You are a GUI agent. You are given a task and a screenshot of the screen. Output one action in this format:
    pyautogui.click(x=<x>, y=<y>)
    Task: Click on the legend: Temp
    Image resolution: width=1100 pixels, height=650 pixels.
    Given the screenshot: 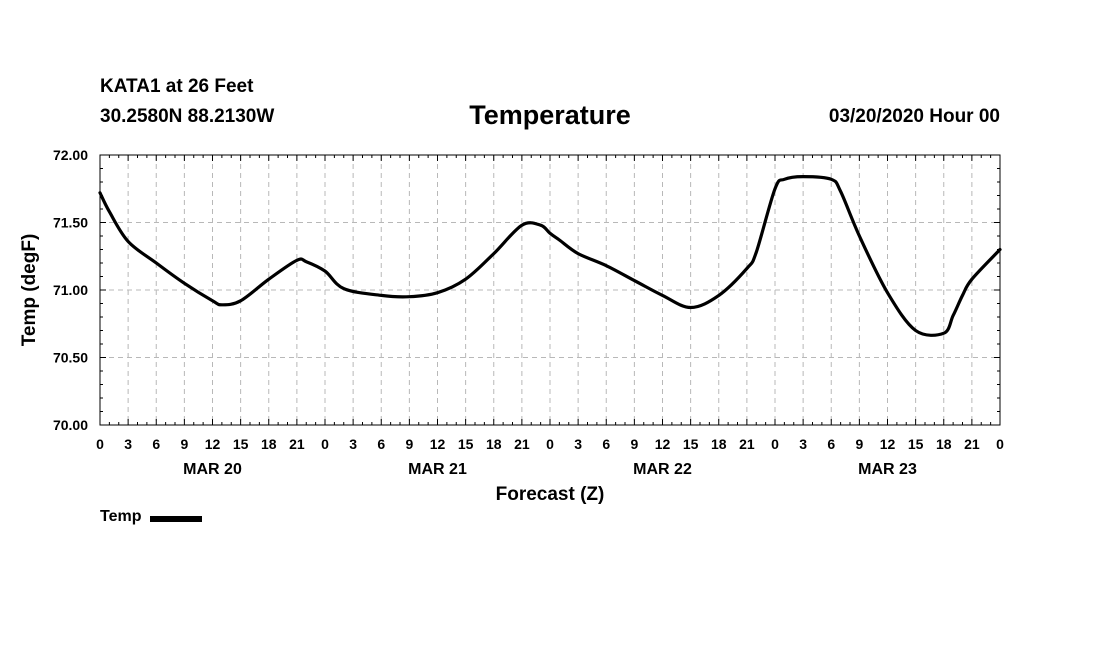 What is the action you would take?
    pyautogui.click(x=151, y=517)
    